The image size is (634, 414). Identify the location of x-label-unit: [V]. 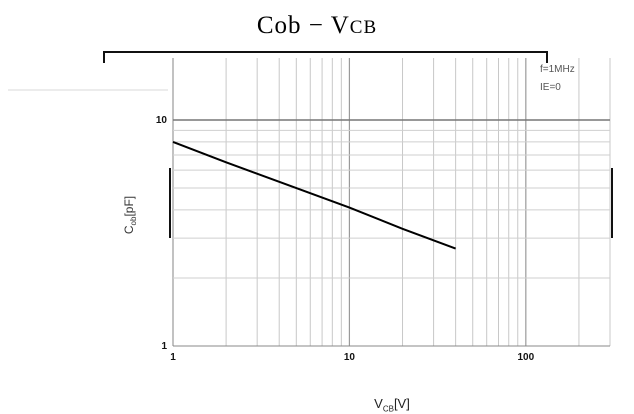
(401, 403).